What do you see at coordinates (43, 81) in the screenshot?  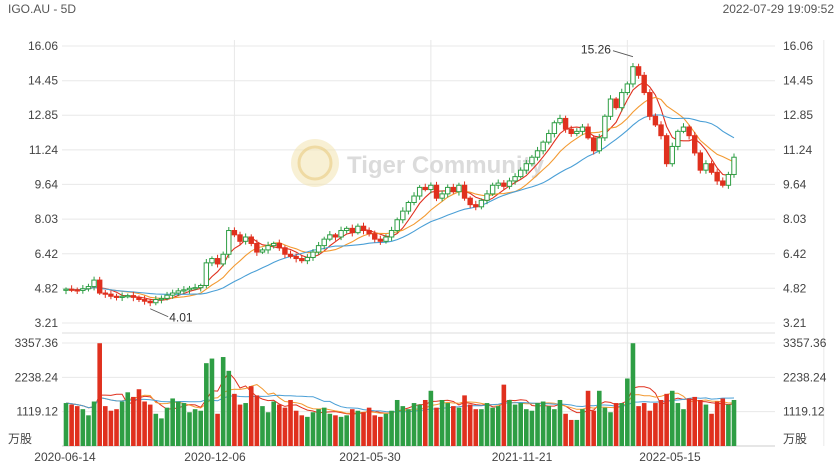 I see `price-tick-left: 14.45` at bounding box center [43, 81].